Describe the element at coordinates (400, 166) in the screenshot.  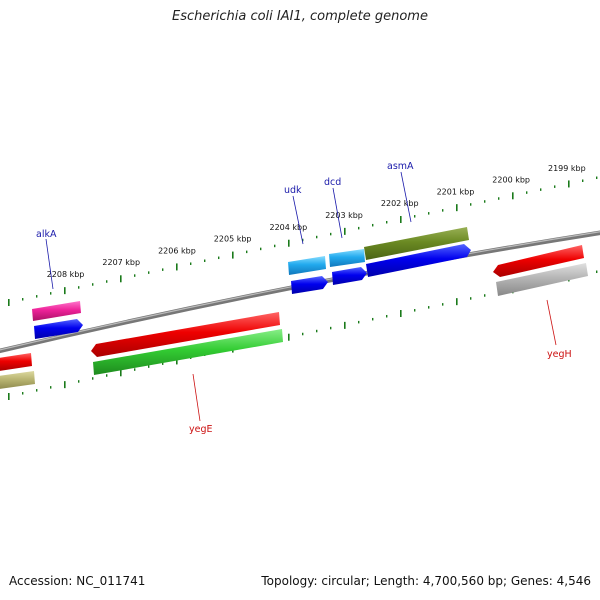
I see `gene-label-asmA: asmA` at that location.